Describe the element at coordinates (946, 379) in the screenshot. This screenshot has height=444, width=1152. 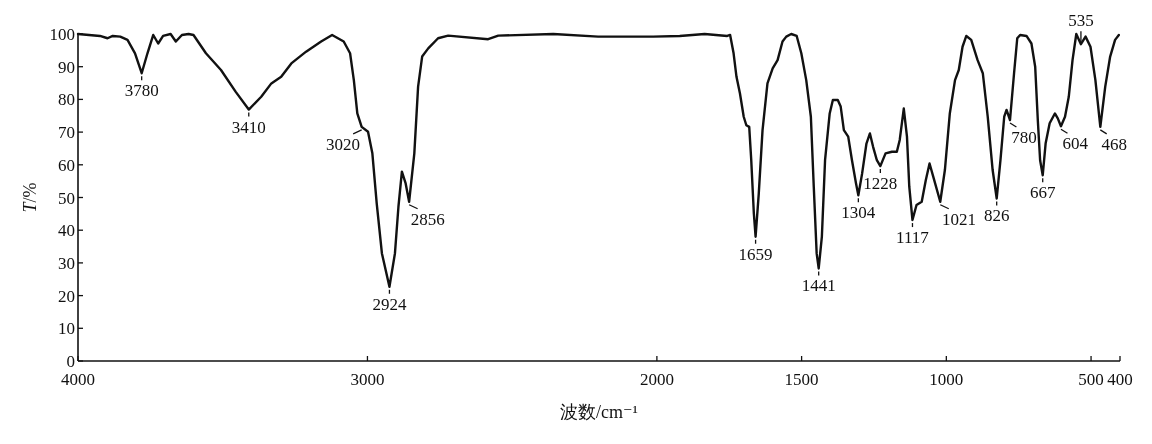
I see `x-tick-label: 1000` at that location.